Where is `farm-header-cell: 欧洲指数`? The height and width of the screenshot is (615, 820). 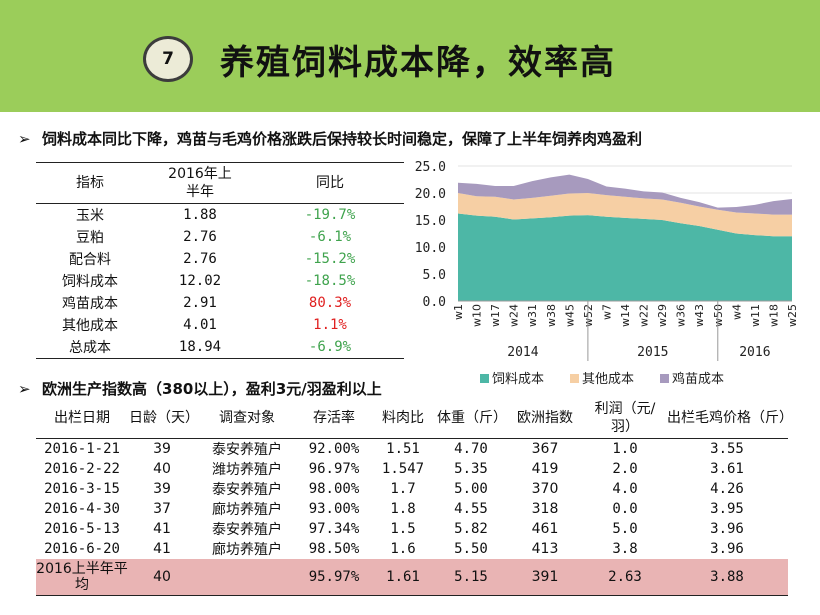 farm-header-cell: 欧洲指数 is located at coordinates (545, 418).